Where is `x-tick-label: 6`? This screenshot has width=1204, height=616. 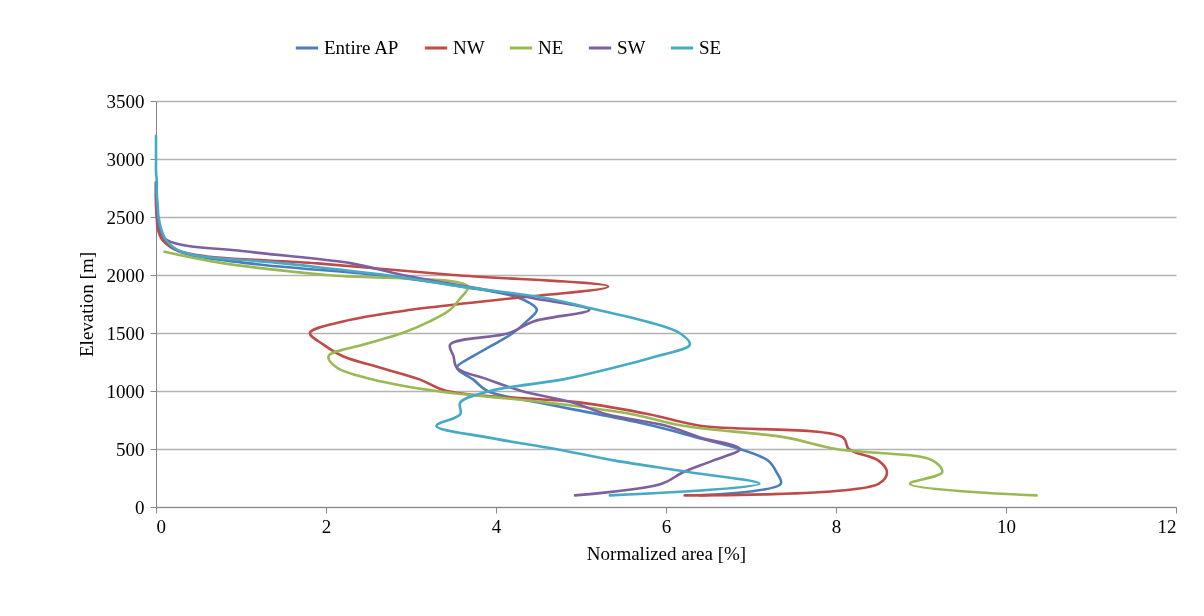 x-tick-label: 6 is located at coordinates (666, 526).